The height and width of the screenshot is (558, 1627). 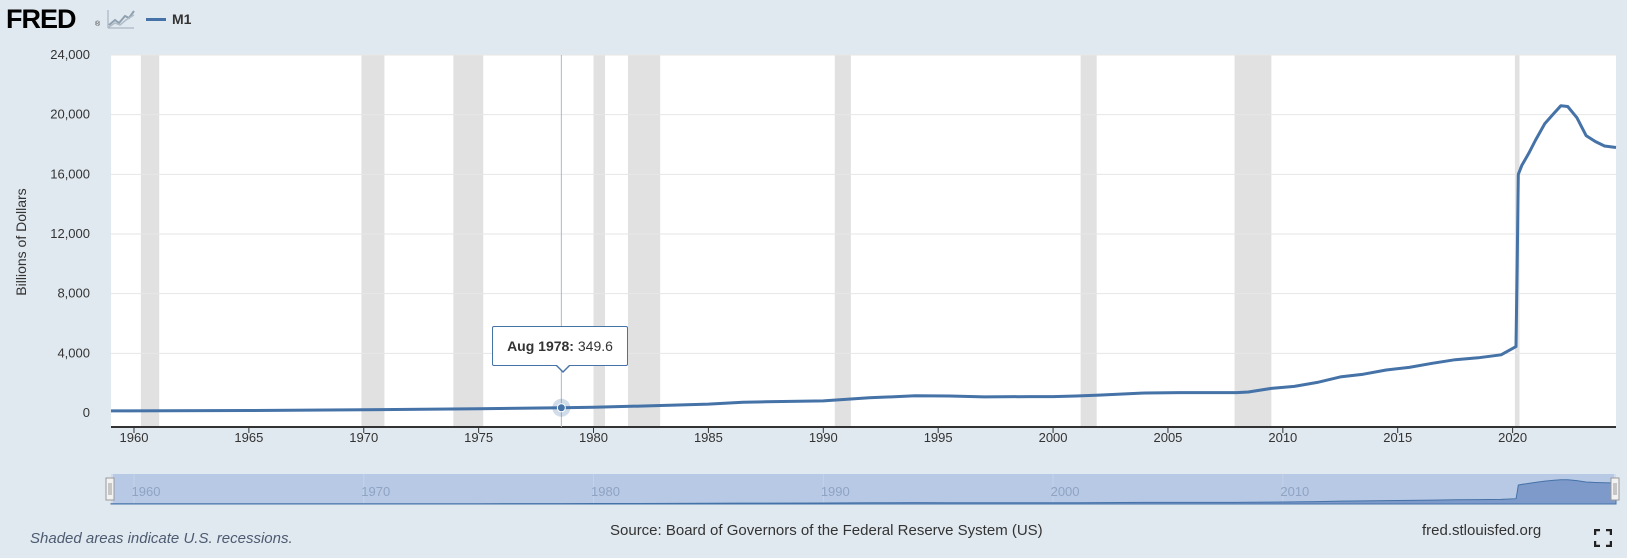 What do you see at coordinates (134, 437) in the screenshot?
I see `x-tick-label: 1960` at bounding box center [134, 437].